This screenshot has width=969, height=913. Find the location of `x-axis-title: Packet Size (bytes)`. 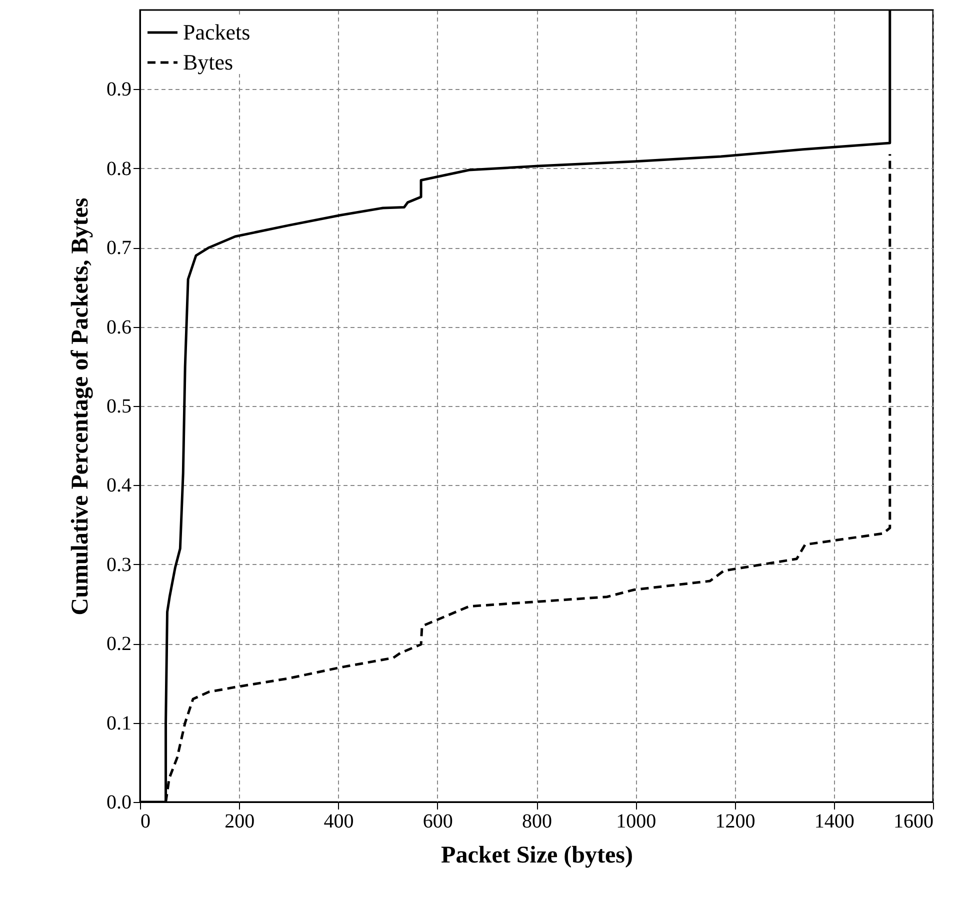

x-axis-title: Packet Size (bytes) is located at coordinates (537, 855).